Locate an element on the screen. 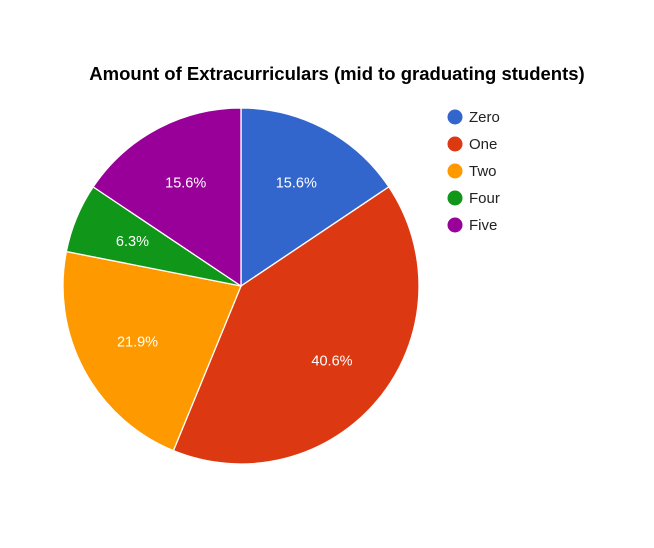 The image size is (654, 548). legend-label-four: Four is located at coordinates (484, 198).